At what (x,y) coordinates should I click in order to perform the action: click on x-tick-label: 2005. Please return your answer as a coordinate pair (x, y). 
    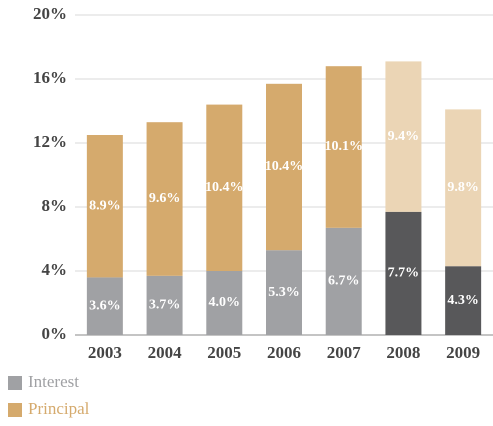
    Looking at the image, I should click on (224, 352).